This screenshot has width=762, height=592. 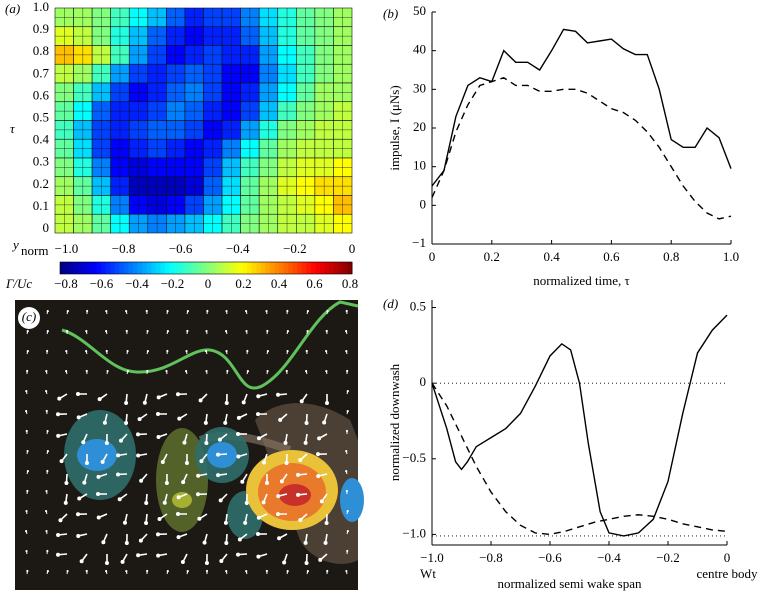 What do you see at coordinates (550, 557) in the screenshot?
I see `x-tick-label: −0.6` at bounding box center [550, 557].